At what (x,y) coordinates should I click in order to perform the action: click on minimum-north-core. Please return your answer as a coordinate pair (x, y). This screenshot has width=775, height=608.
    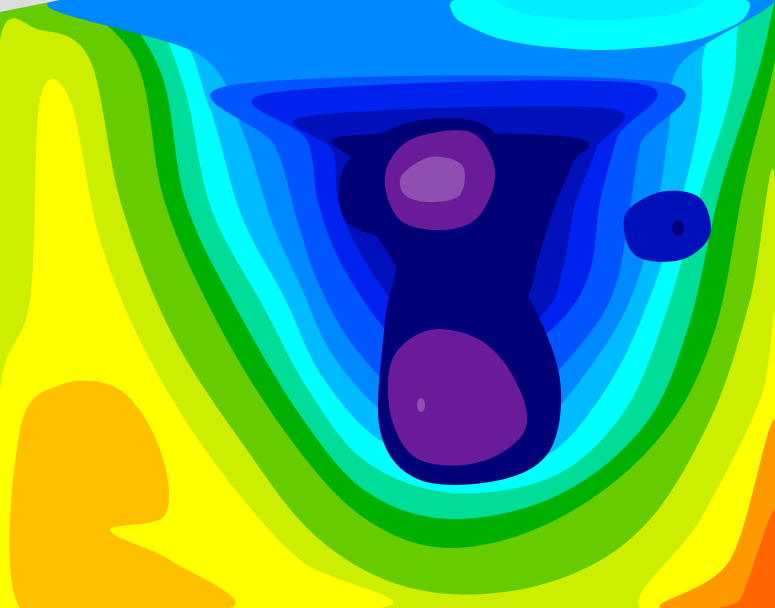
    Looking at the image, I should click on (432, 179).